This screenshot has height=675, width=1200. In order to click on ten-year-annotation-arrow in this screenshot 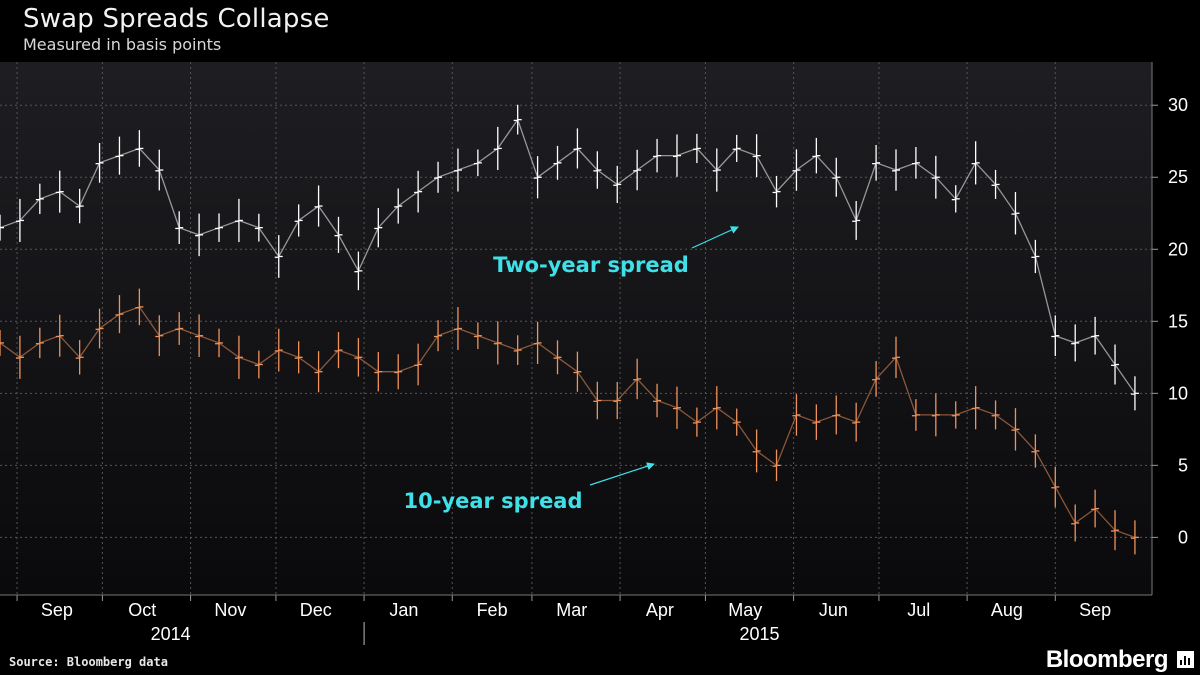, I will do `click(622, 474)`.